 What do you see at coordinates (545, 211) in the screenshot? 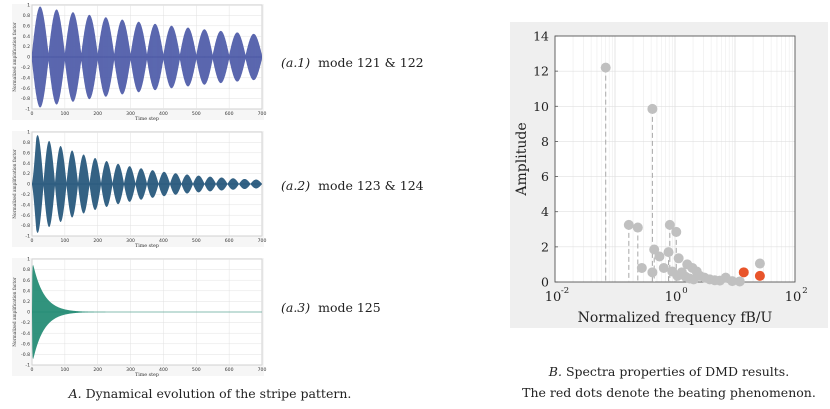
I see `y-tick-label: 4` at bounding box center [545, 211].